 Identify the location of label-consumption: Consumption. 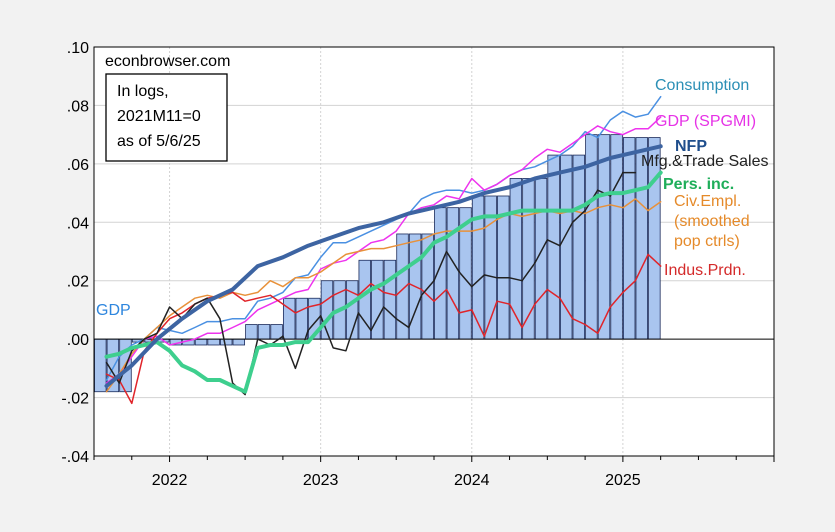
(702, 85).